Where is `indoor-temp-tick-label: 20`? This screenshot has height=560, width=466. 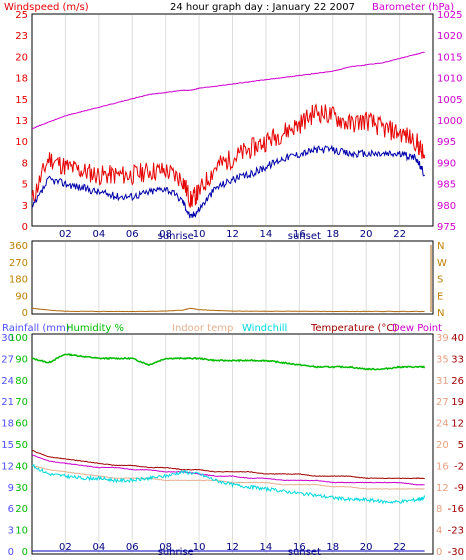
indoor-temp-tick-label: 20 is located at coordinates (442, 445).